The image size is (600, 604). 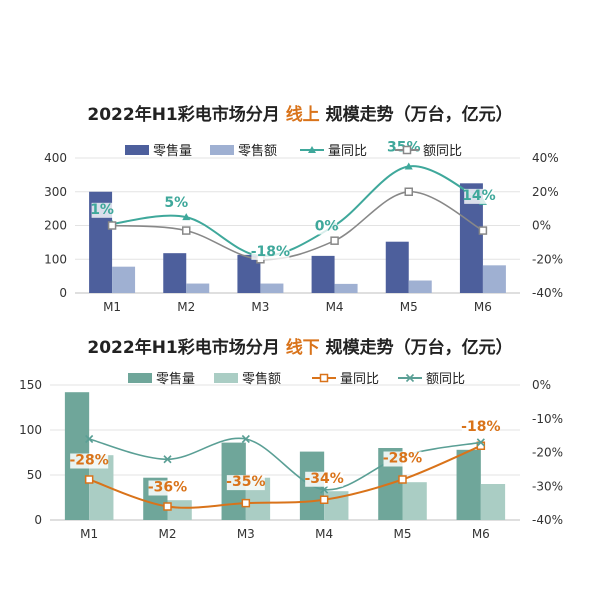 I want to click on y2-tick-label: -20%, so click(x=547, y=259).